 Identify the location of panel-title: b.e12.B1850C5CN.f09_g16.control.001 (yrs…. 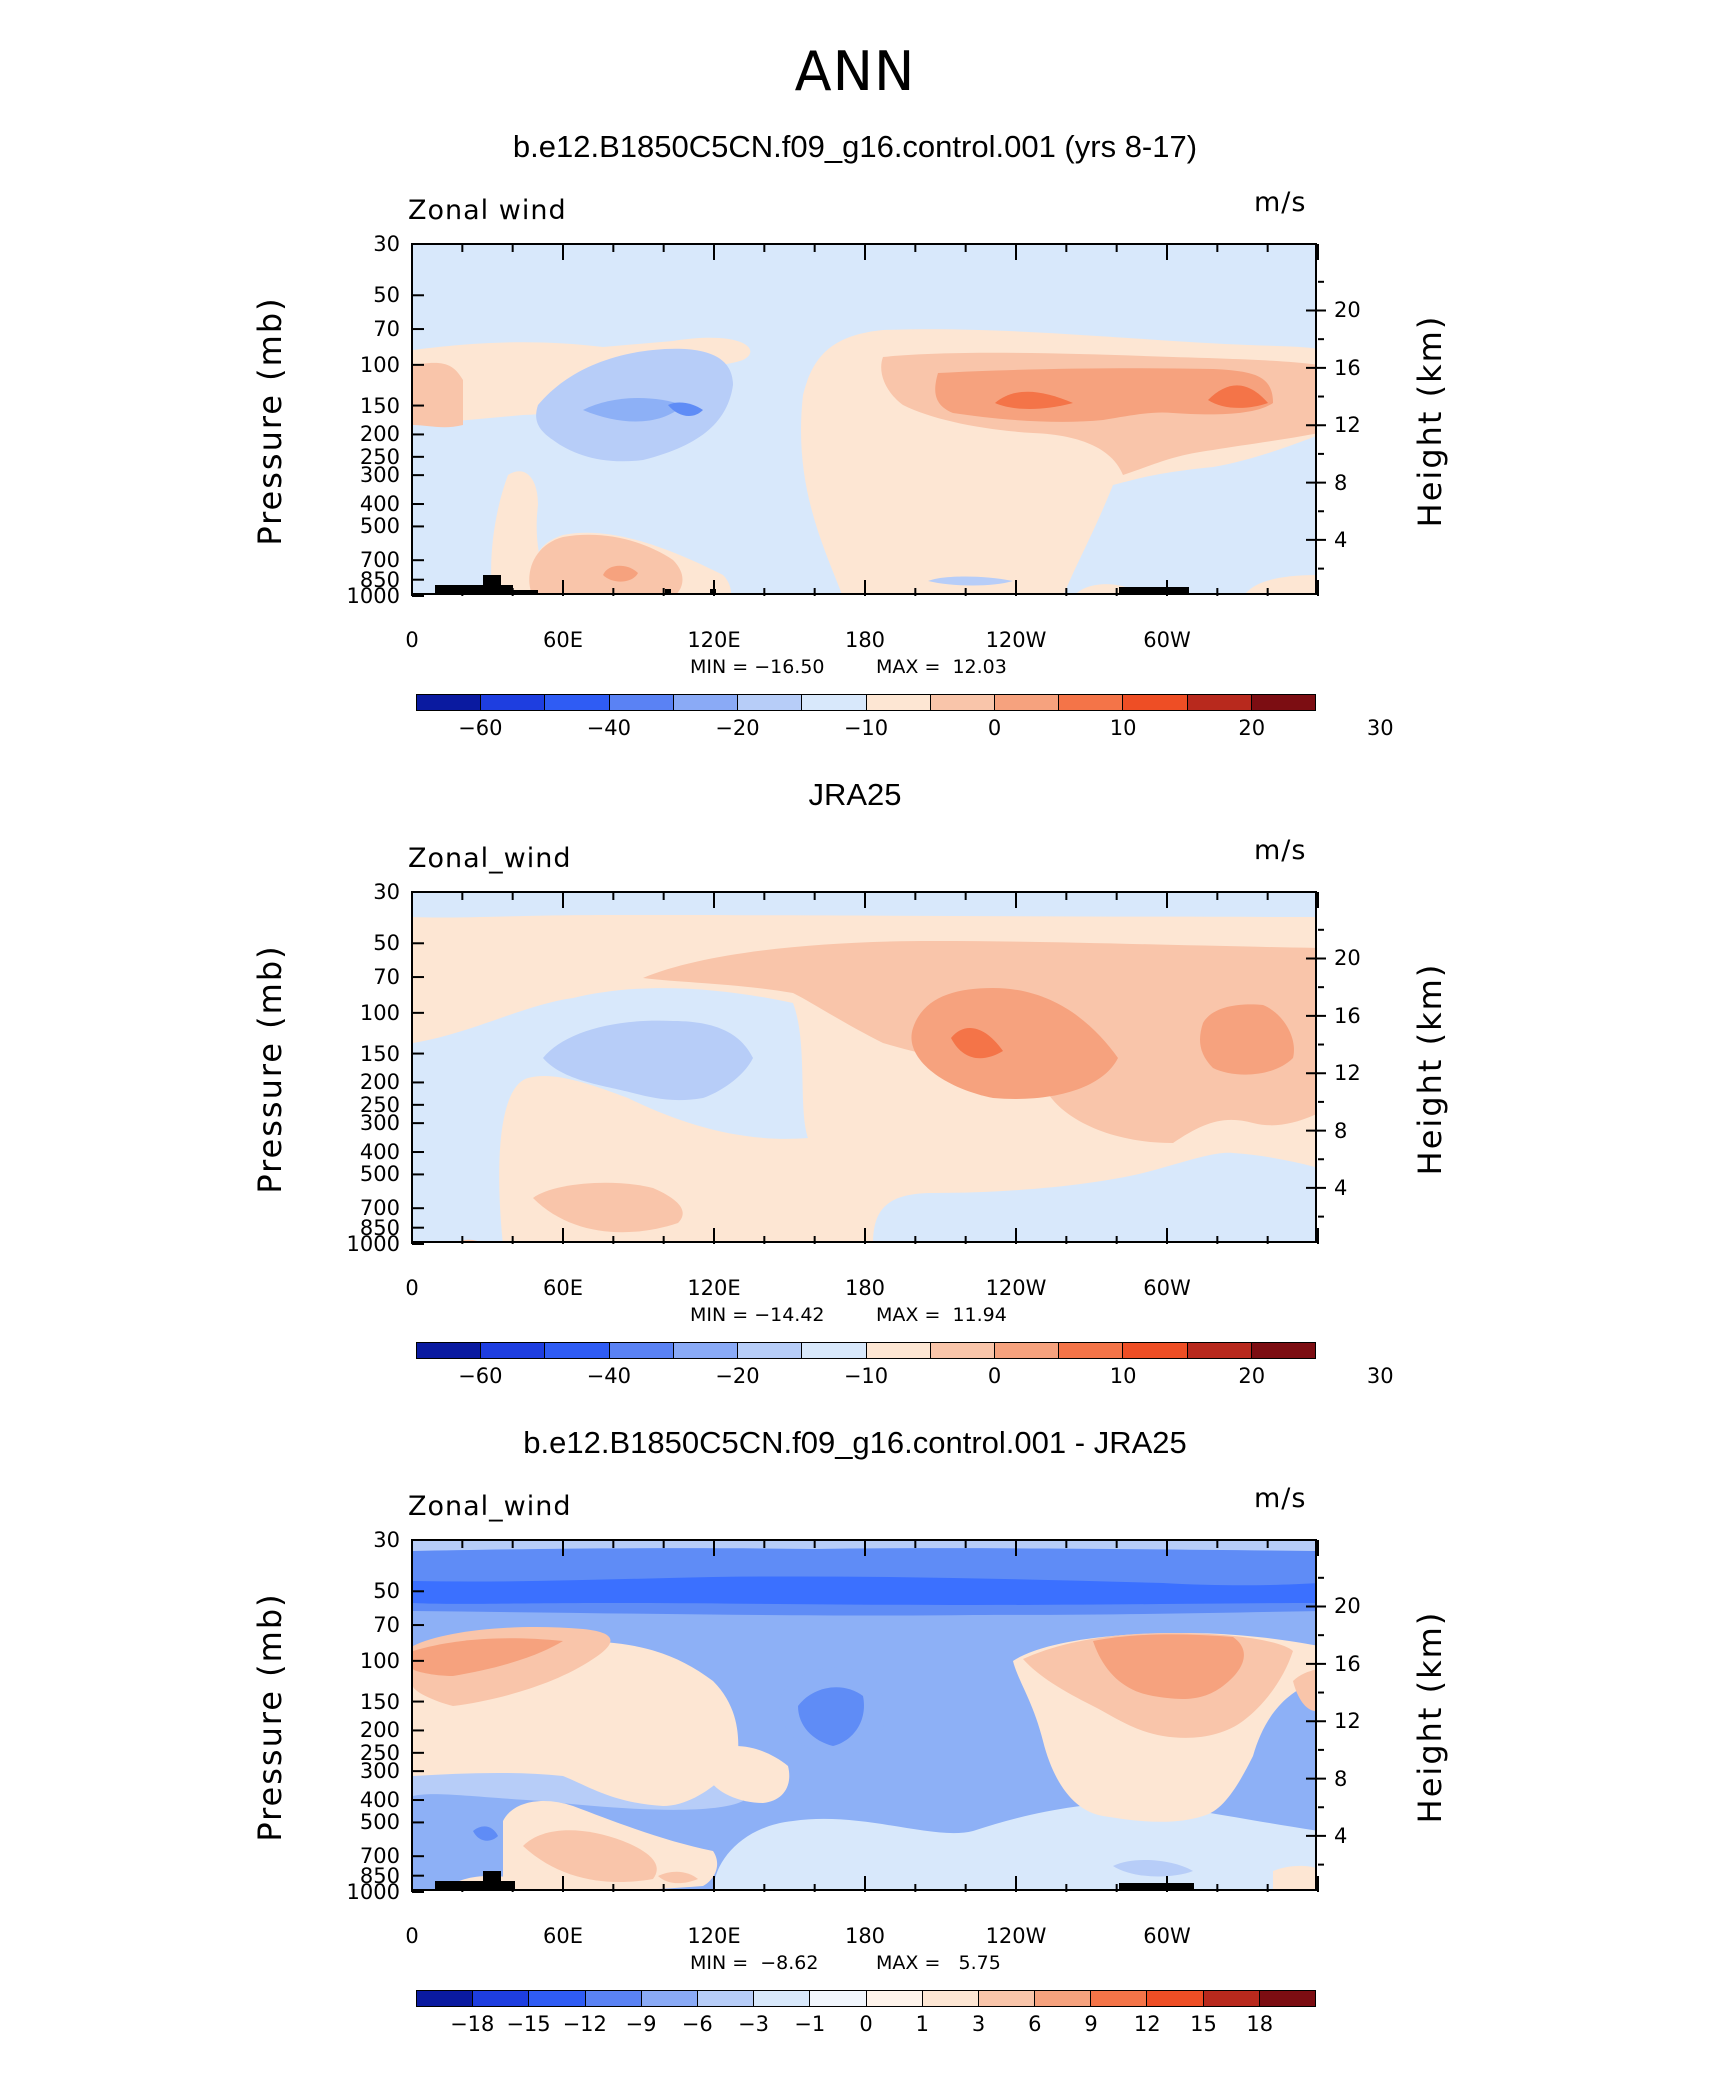
(855, 146).